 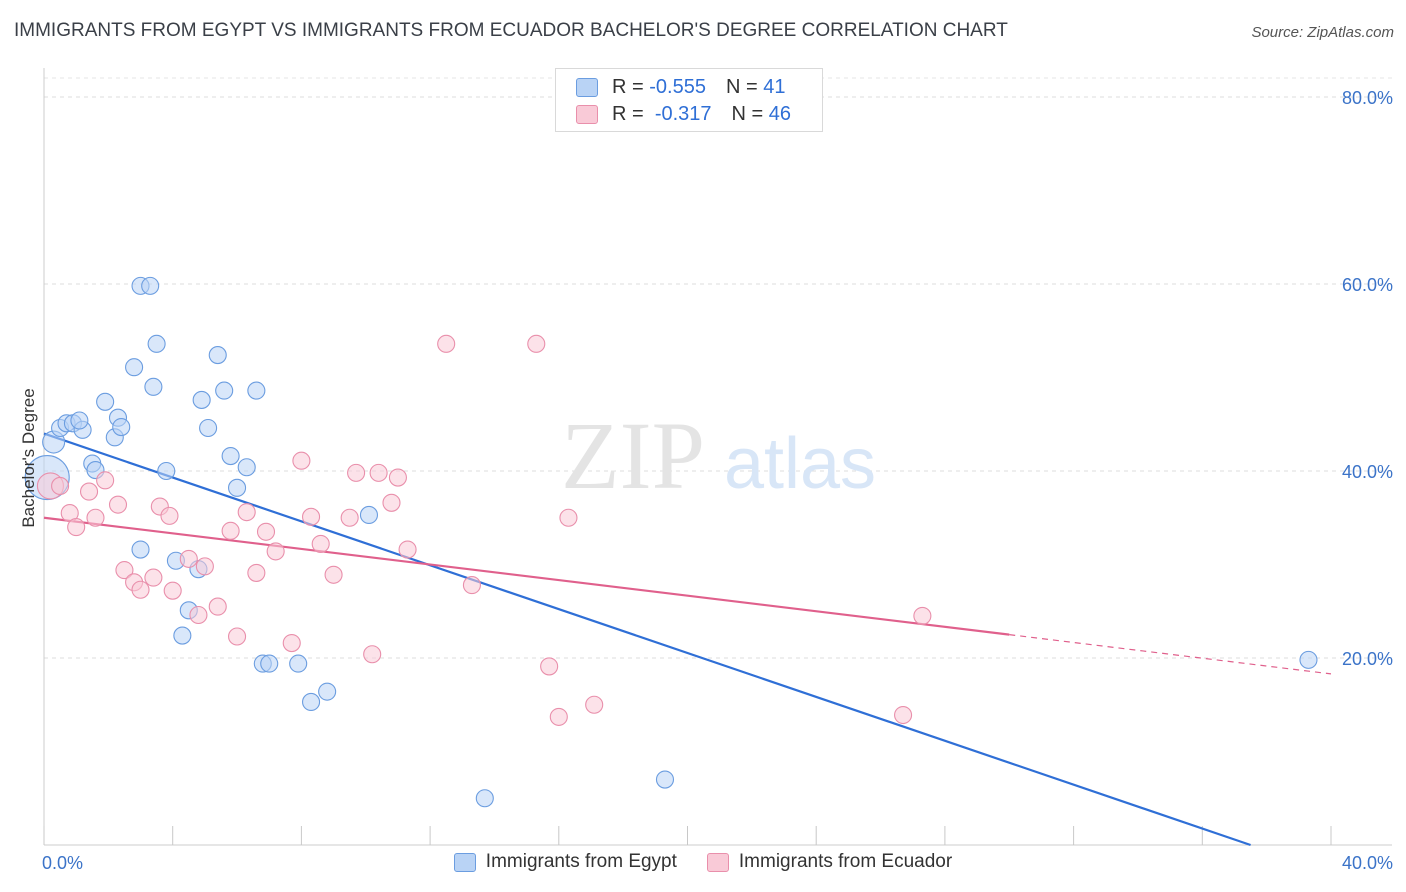 What do you see at coordinates (633, 455) in the screenshot?
I see `watermark-zip: ZIP` at bounding box center [633, 455].